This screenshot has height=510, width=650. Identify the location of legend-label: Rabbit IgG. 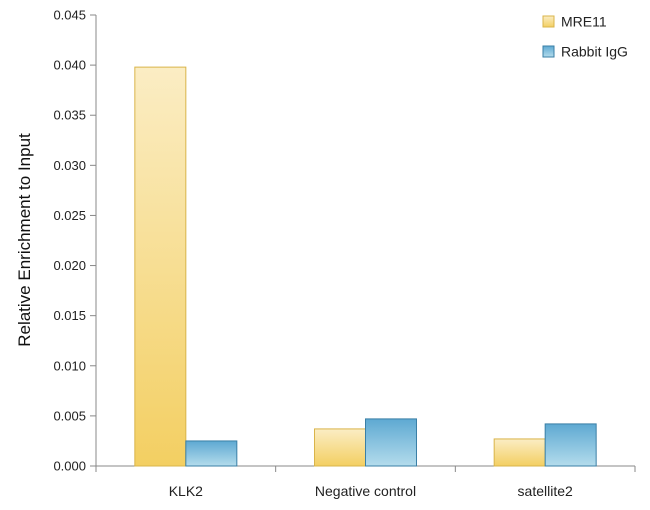
(594, 52).